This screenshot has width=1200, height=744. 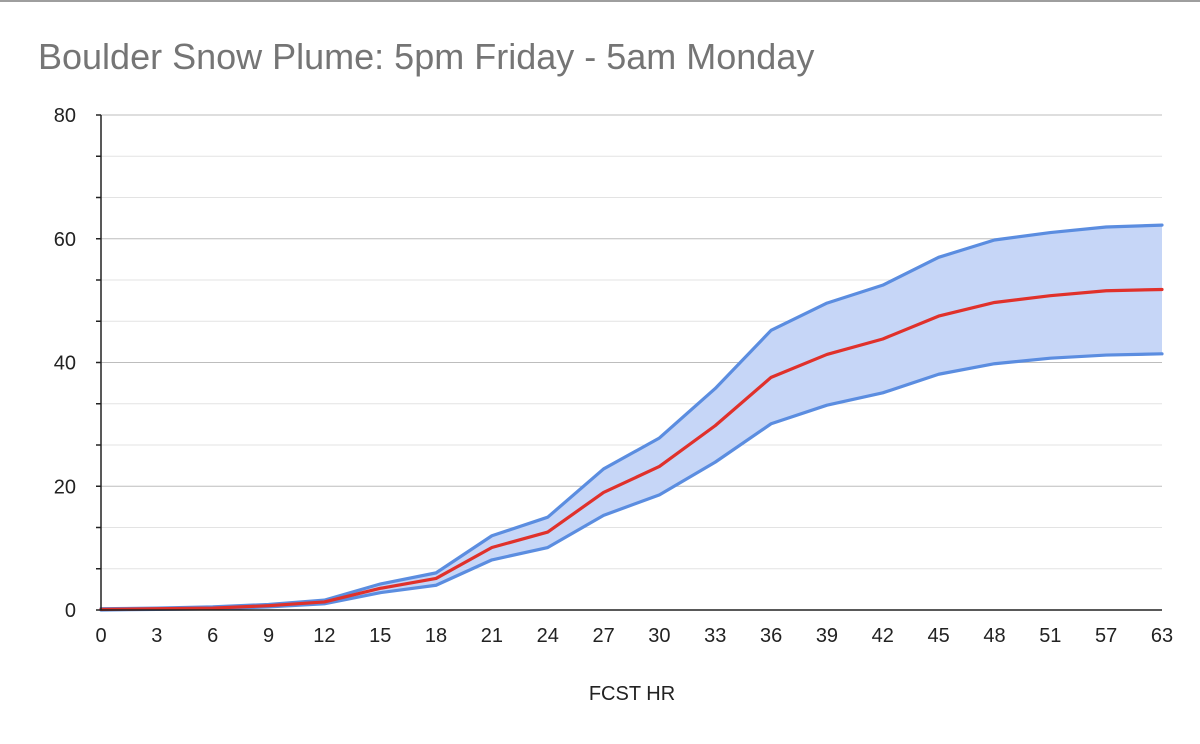 What do you see at coordinates (70, 611) in the screenshot?
I see `y-tick-label: 0` at bounding box center [70, 611].